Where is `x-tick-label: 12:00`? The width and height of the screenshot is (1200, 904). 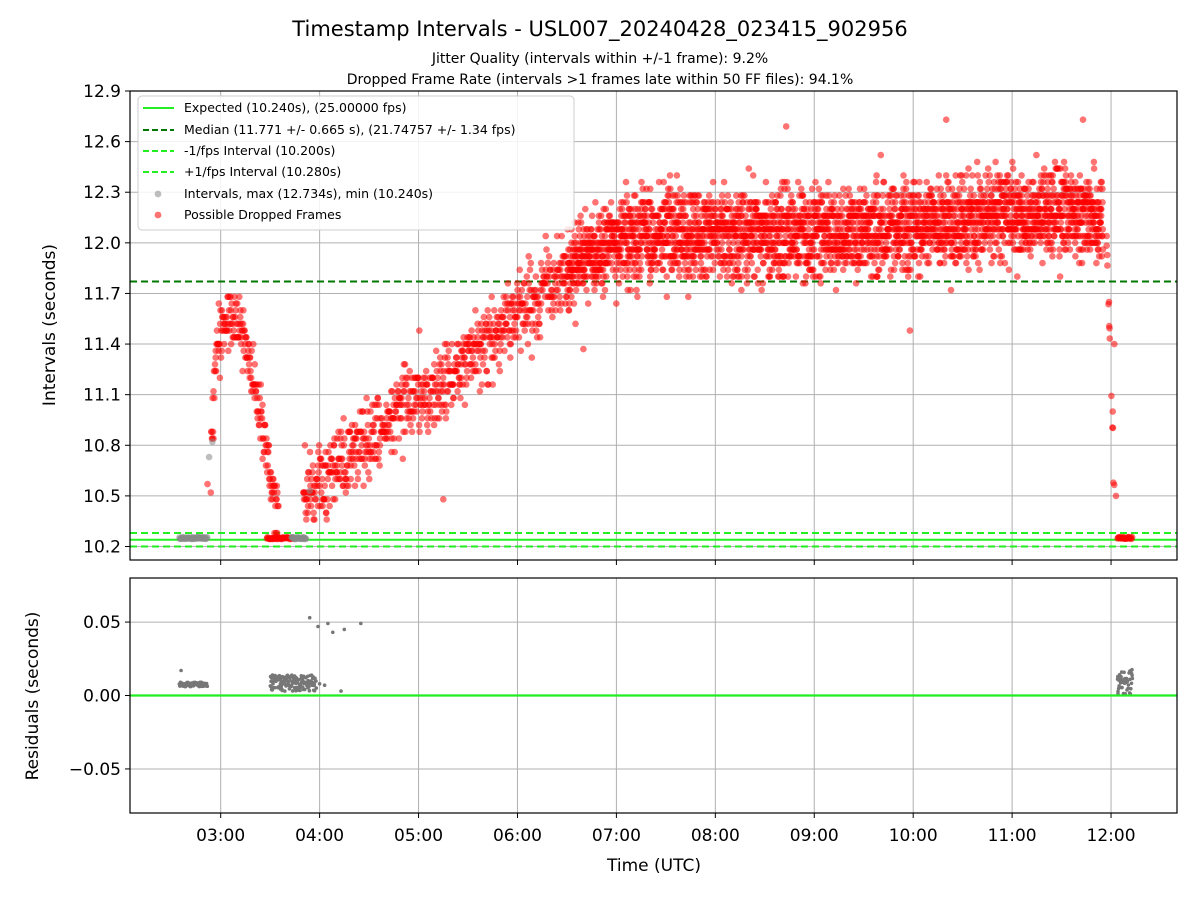 x-tick-label: 12:00 is located at coordinates (1111, 836).